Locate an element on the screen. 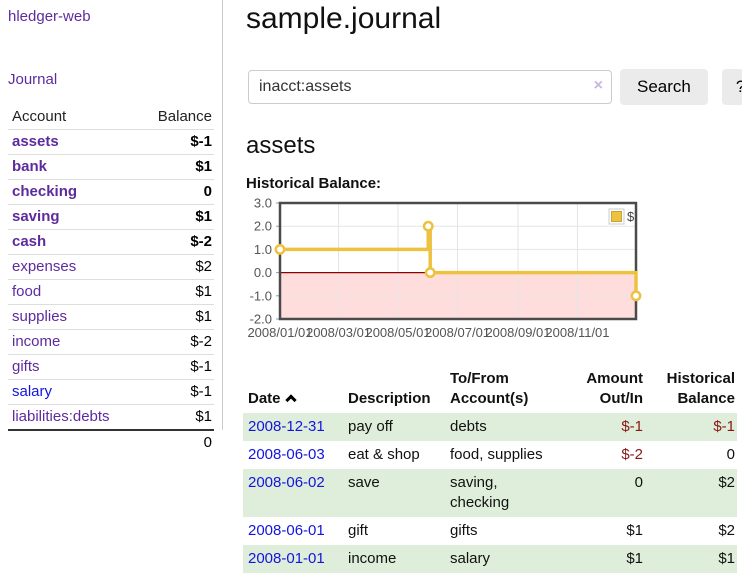  transaction-date-link: 2008-12-31 is located at coordinates (286, 426).